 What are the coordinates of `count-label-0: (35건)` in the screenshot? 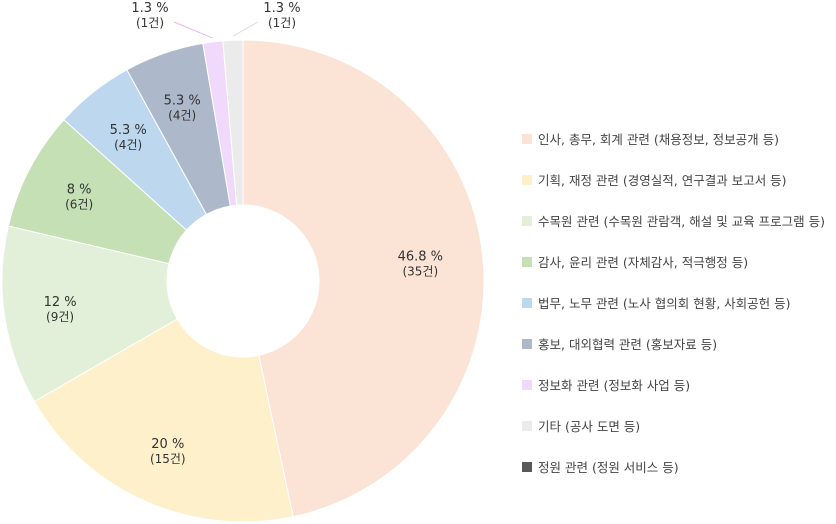 It's located at (420, 271).